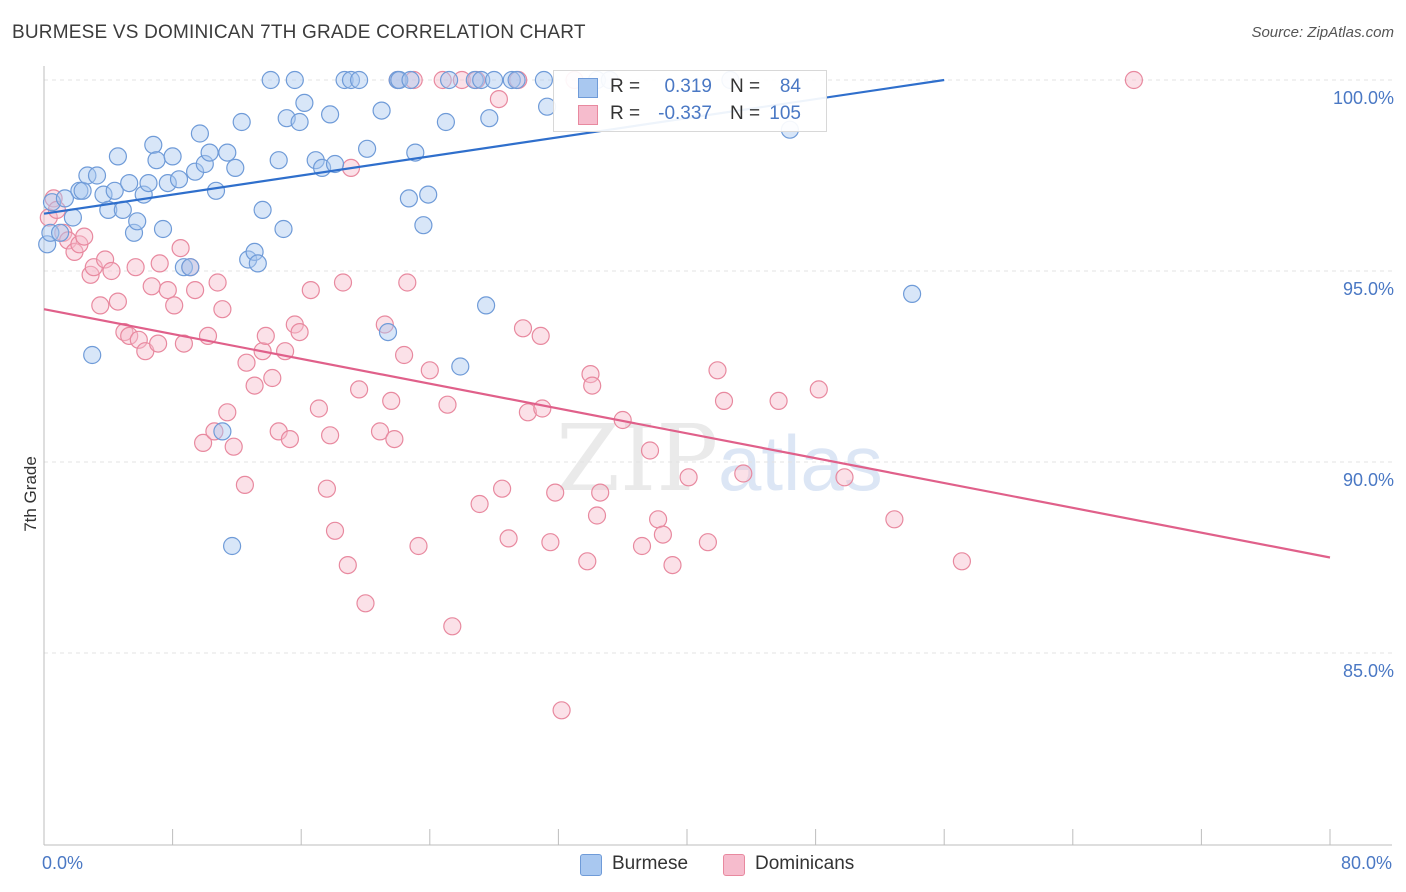 This screenshot has height=892, width=1406. What do you see at coordinates (1366, 863) in the screenshot?
I see `x-tick-label: 80.0%` at bounding box center [1366, 863].